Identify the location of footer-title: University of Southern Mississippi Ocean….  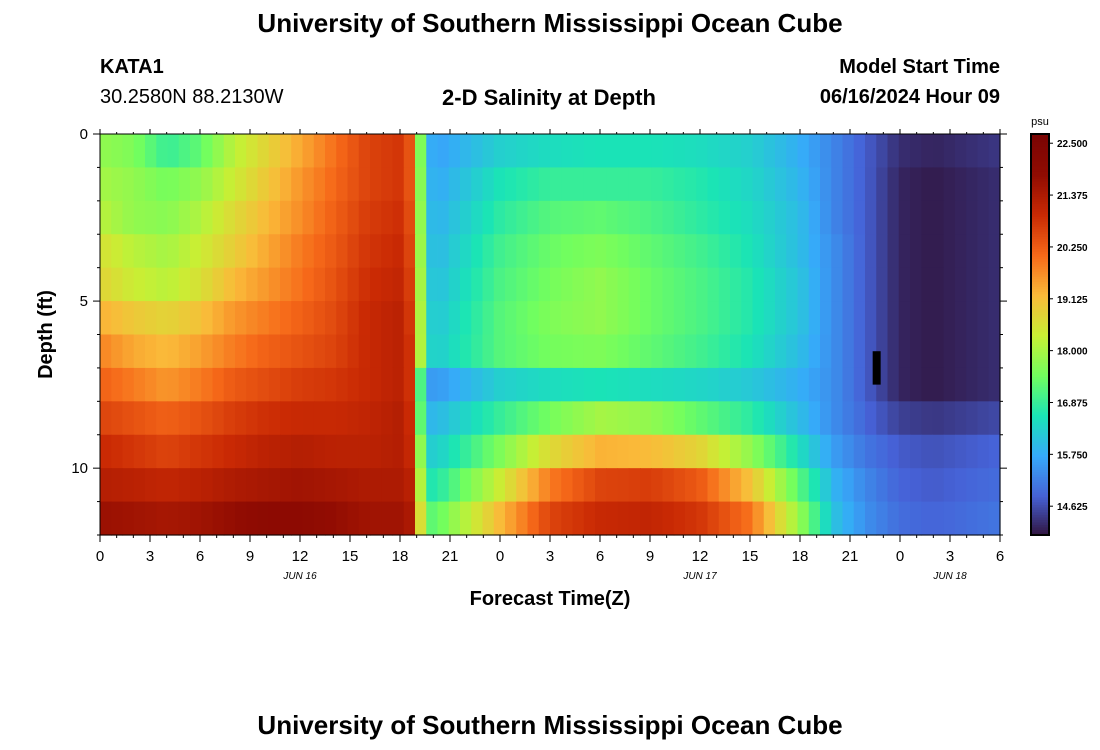
(550, 725).